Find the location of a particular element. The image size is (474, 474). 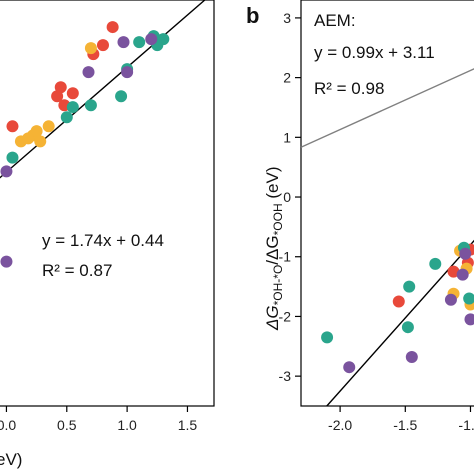

y-tick-label: -3 is located at coordinates (285, 376).